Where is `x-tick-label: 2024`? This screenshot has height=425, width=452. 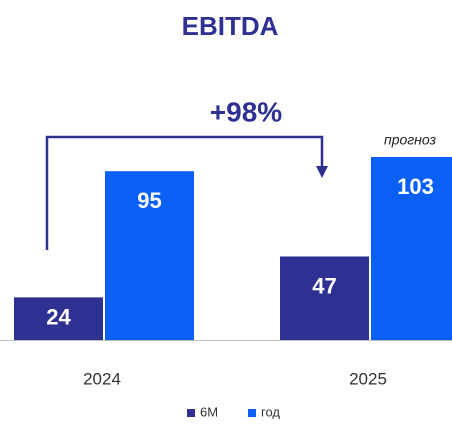
x-tick-label: 2024 is located at coordinates (102, 378).